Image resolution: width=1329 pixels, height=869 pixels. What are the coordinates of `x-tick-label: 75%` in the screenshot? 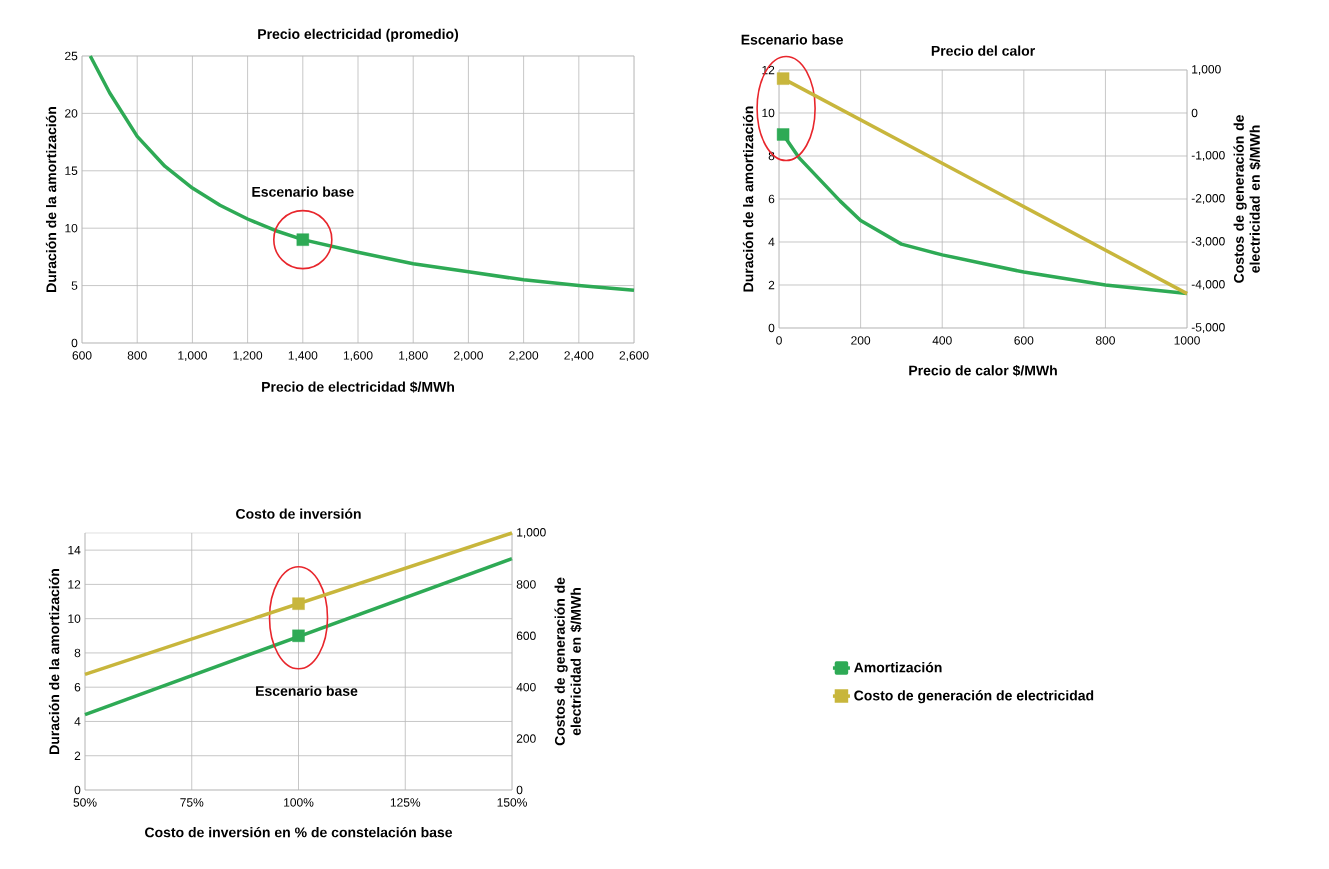 It's located at (192, 802).